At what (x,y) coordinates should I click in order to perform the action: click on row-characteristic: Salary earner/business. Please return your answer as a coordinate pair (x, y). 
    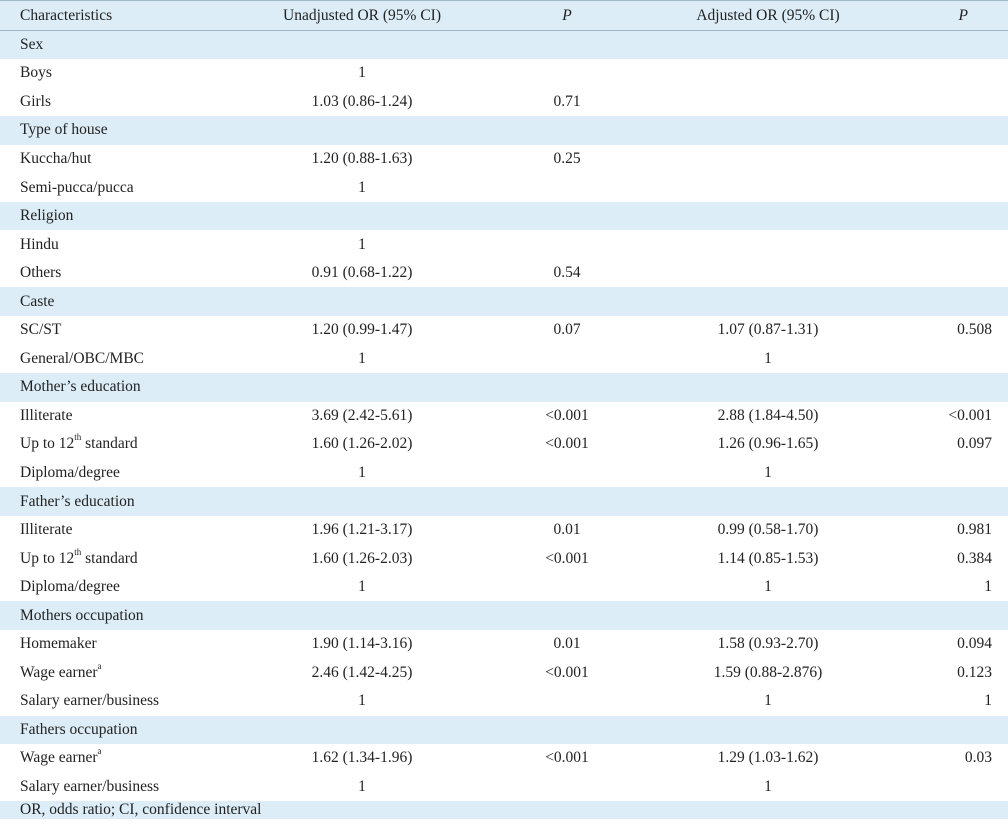
    Looking at the image, I should click on (118, 701).